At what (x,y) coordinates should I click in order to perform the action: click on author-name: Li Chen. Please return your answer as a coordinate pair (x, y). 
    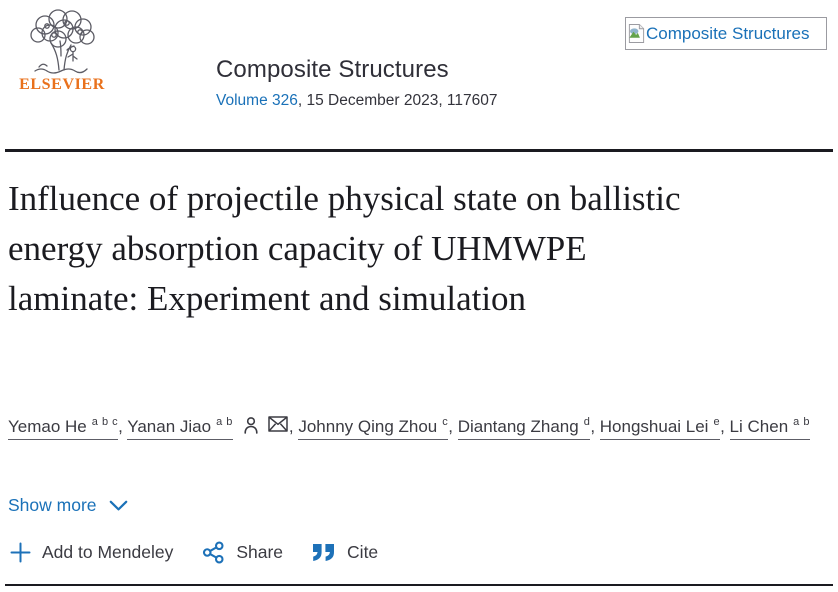
    Looking at the image, I should click on (759, 426).